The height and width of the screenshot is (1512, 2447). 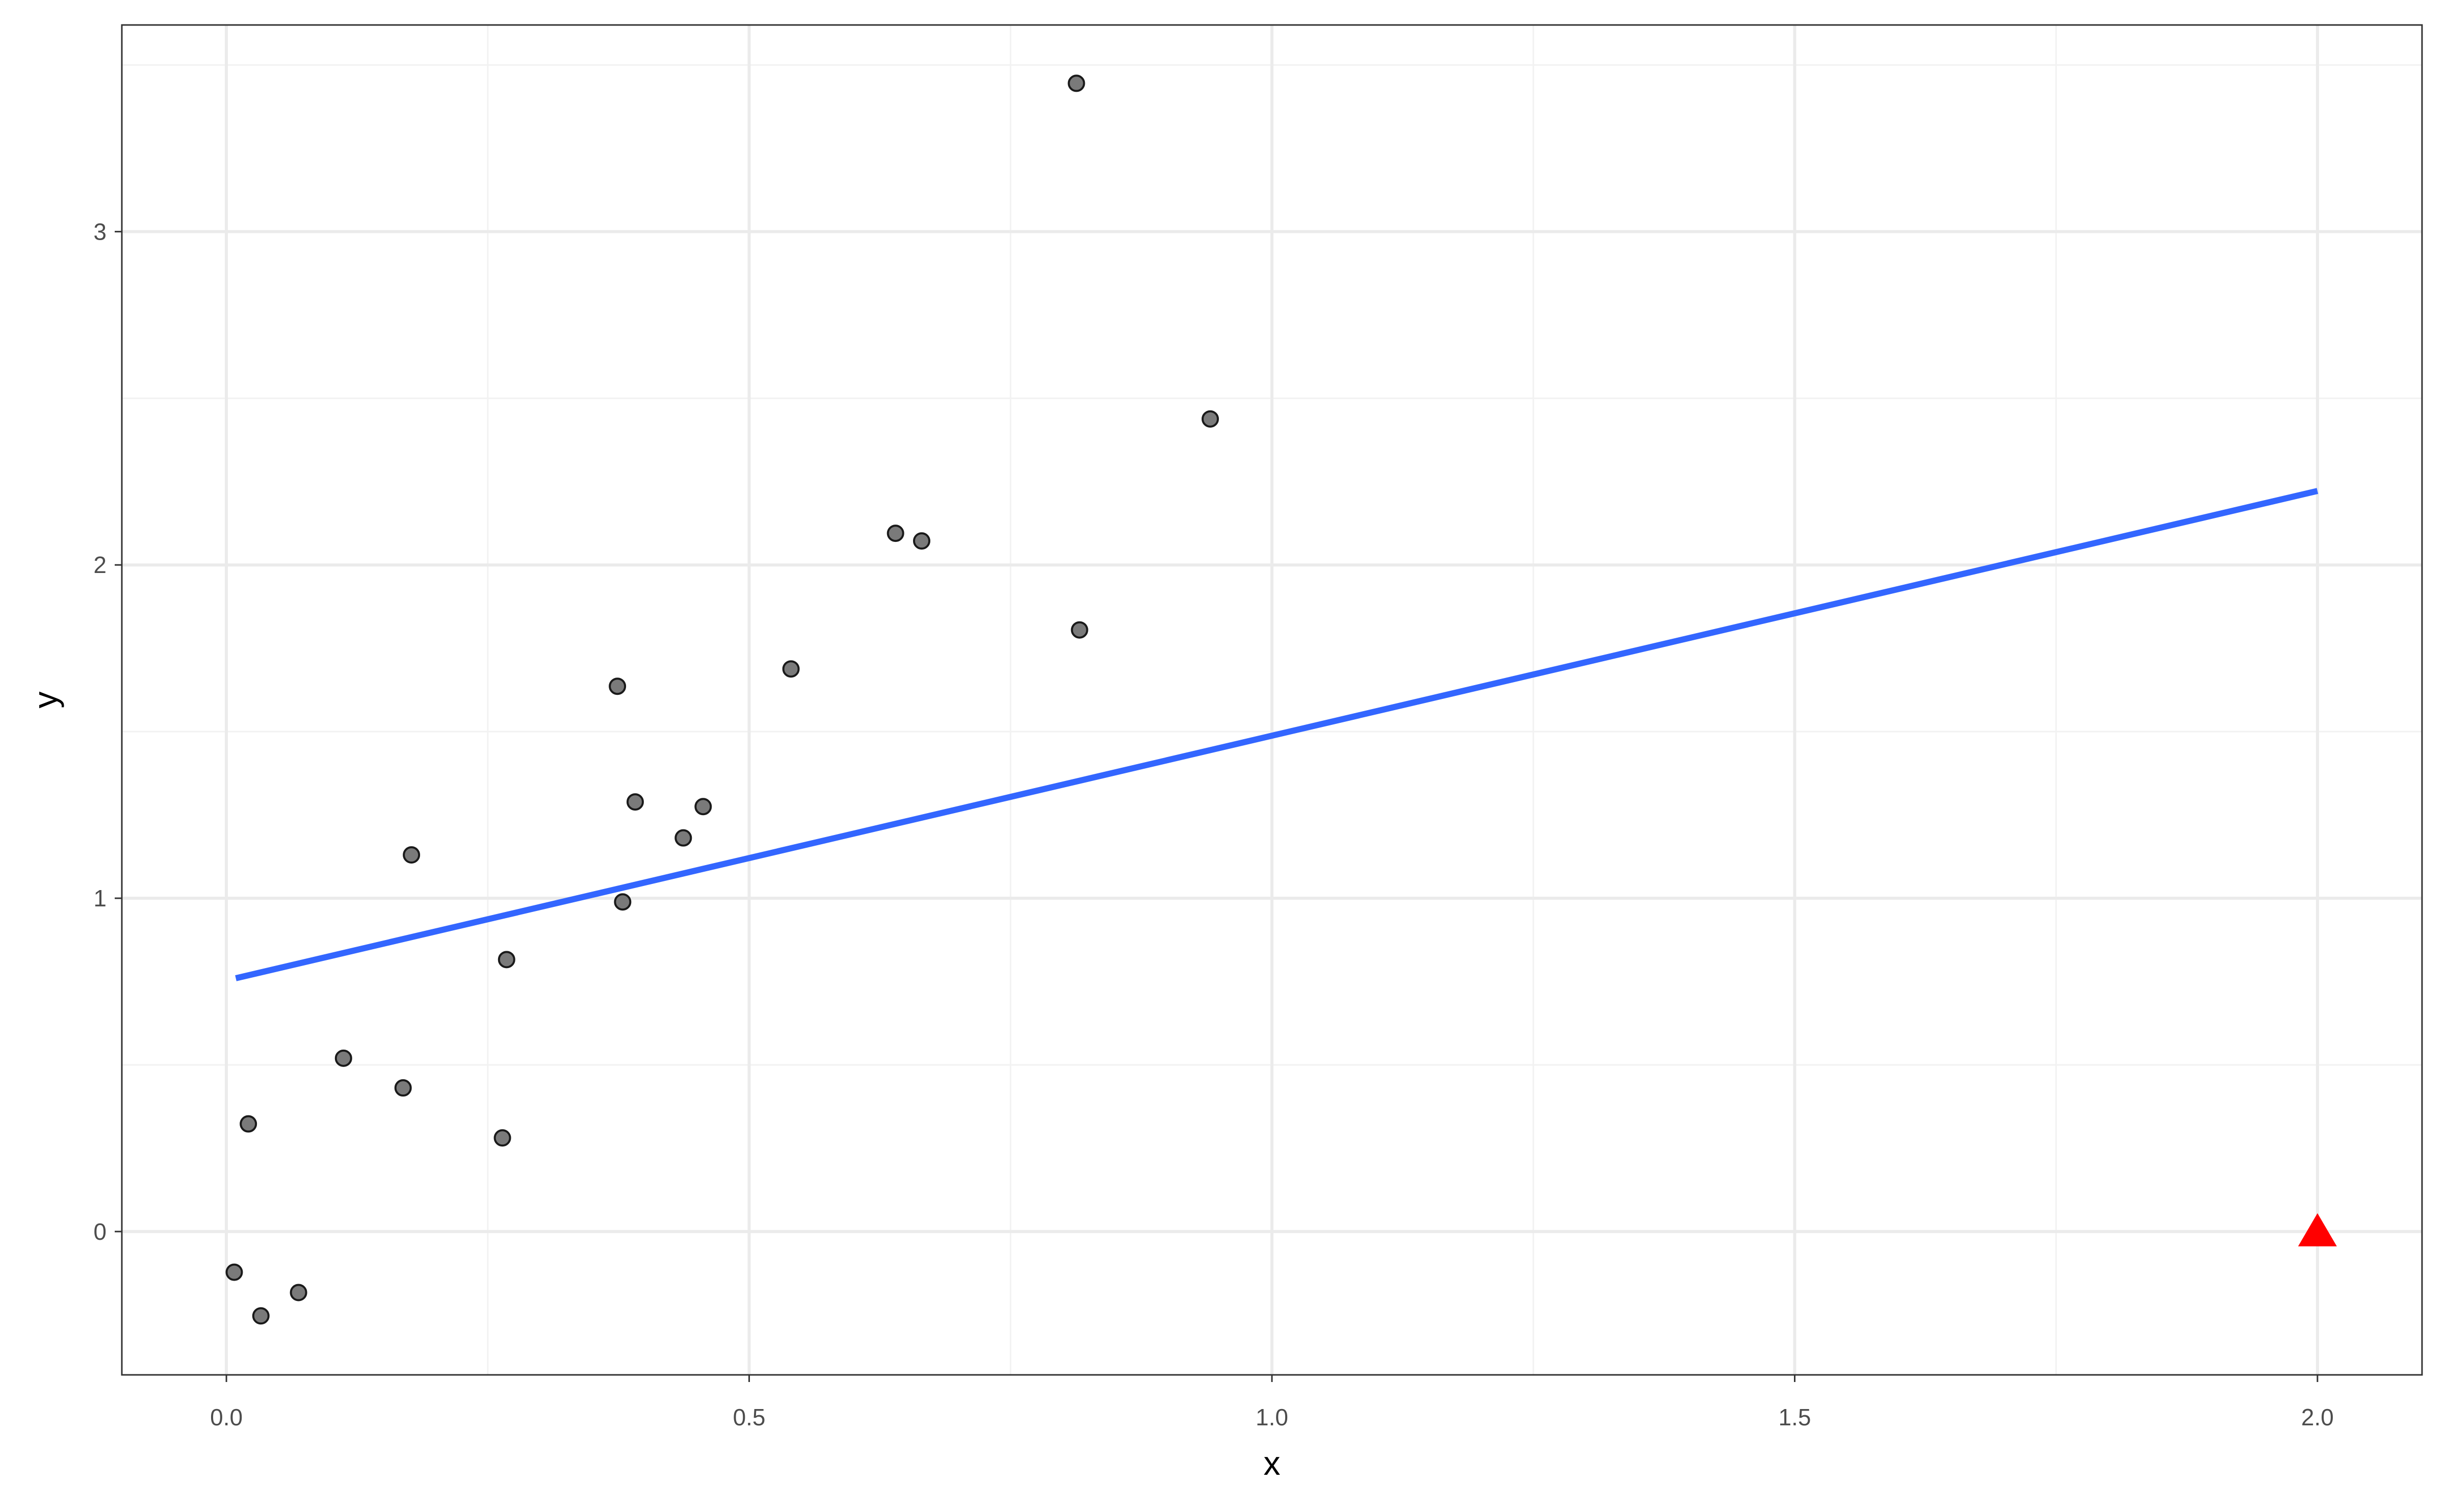 What do you see at coordinates (226, 1417) in the screenshot?
I see `x-tick-label: 0.0` at bounding box center [226, 1417].